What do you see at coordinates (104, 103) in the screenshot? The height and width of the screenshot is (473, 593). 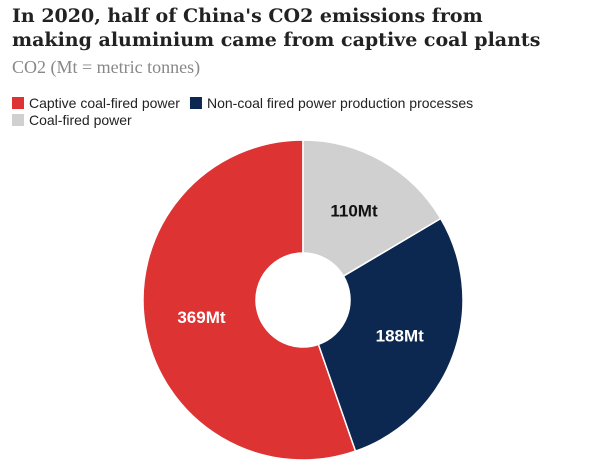 I see `legend-label: Captive coal-fired power` at bounding box center [104, 103].